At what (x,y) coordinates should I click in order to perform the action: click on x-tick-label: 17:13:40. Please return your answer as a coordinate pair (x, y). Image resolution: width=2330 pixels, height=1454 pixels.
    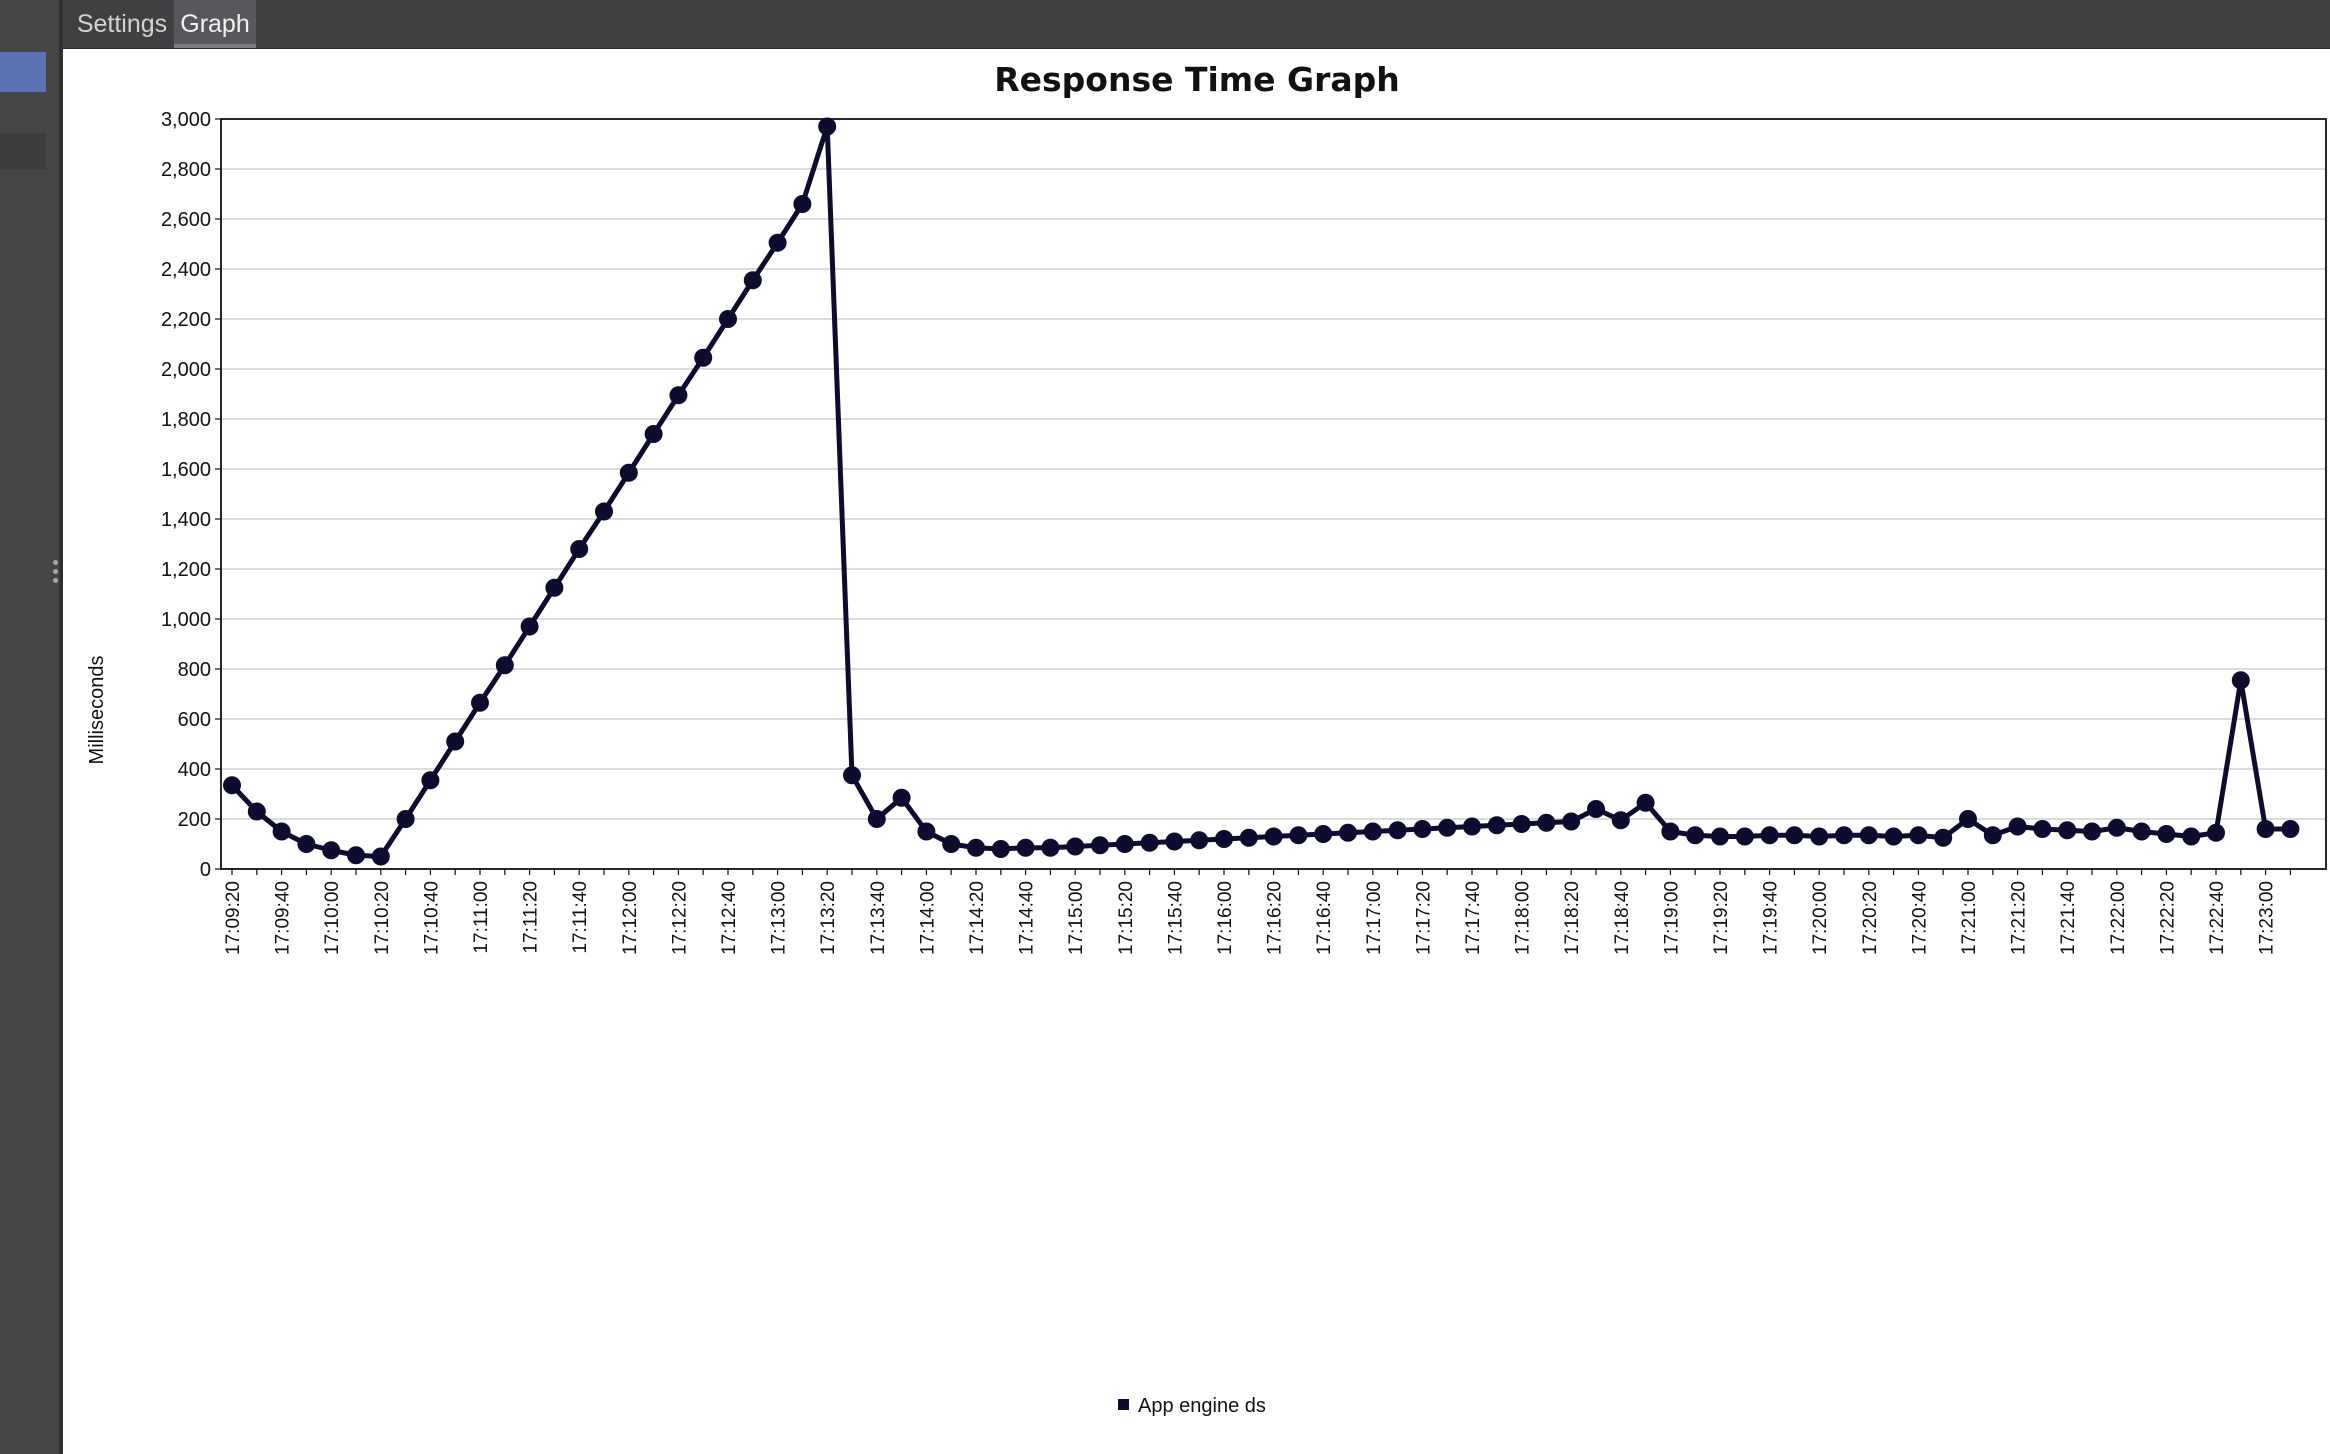
    Looking at the image, I should click on (878, 918).